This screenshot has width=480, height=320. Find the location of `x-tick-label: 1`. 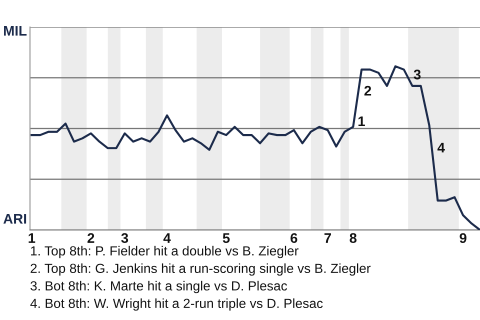

x-tick-label: 1 is located at coordinates (32, 238).